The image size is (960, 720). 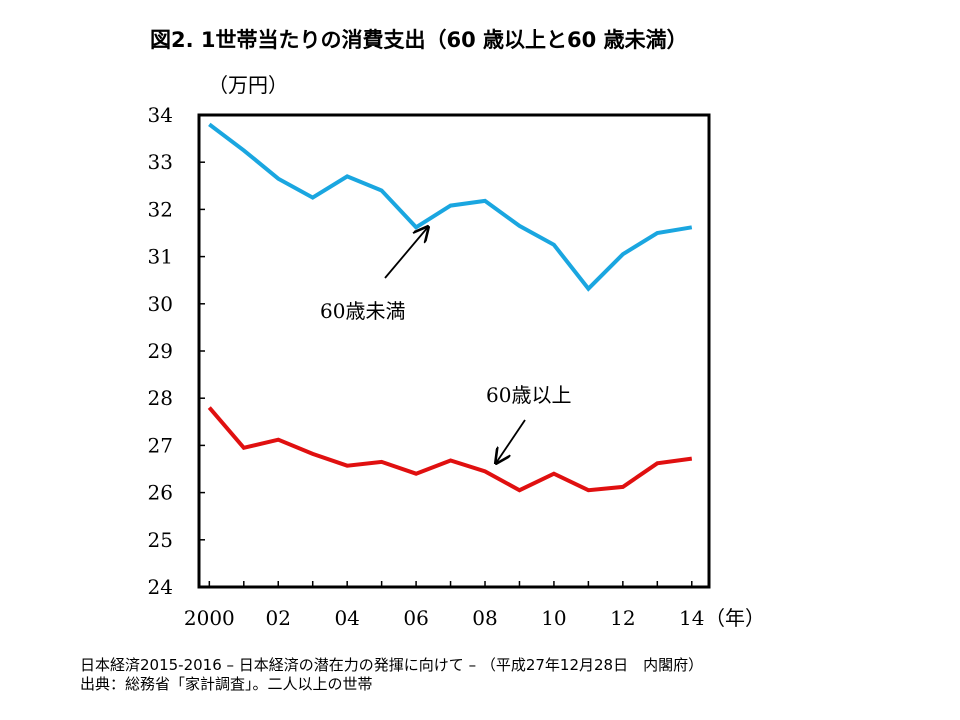 I want to click on y-tick-label: 29, so click(x=160, y=351).